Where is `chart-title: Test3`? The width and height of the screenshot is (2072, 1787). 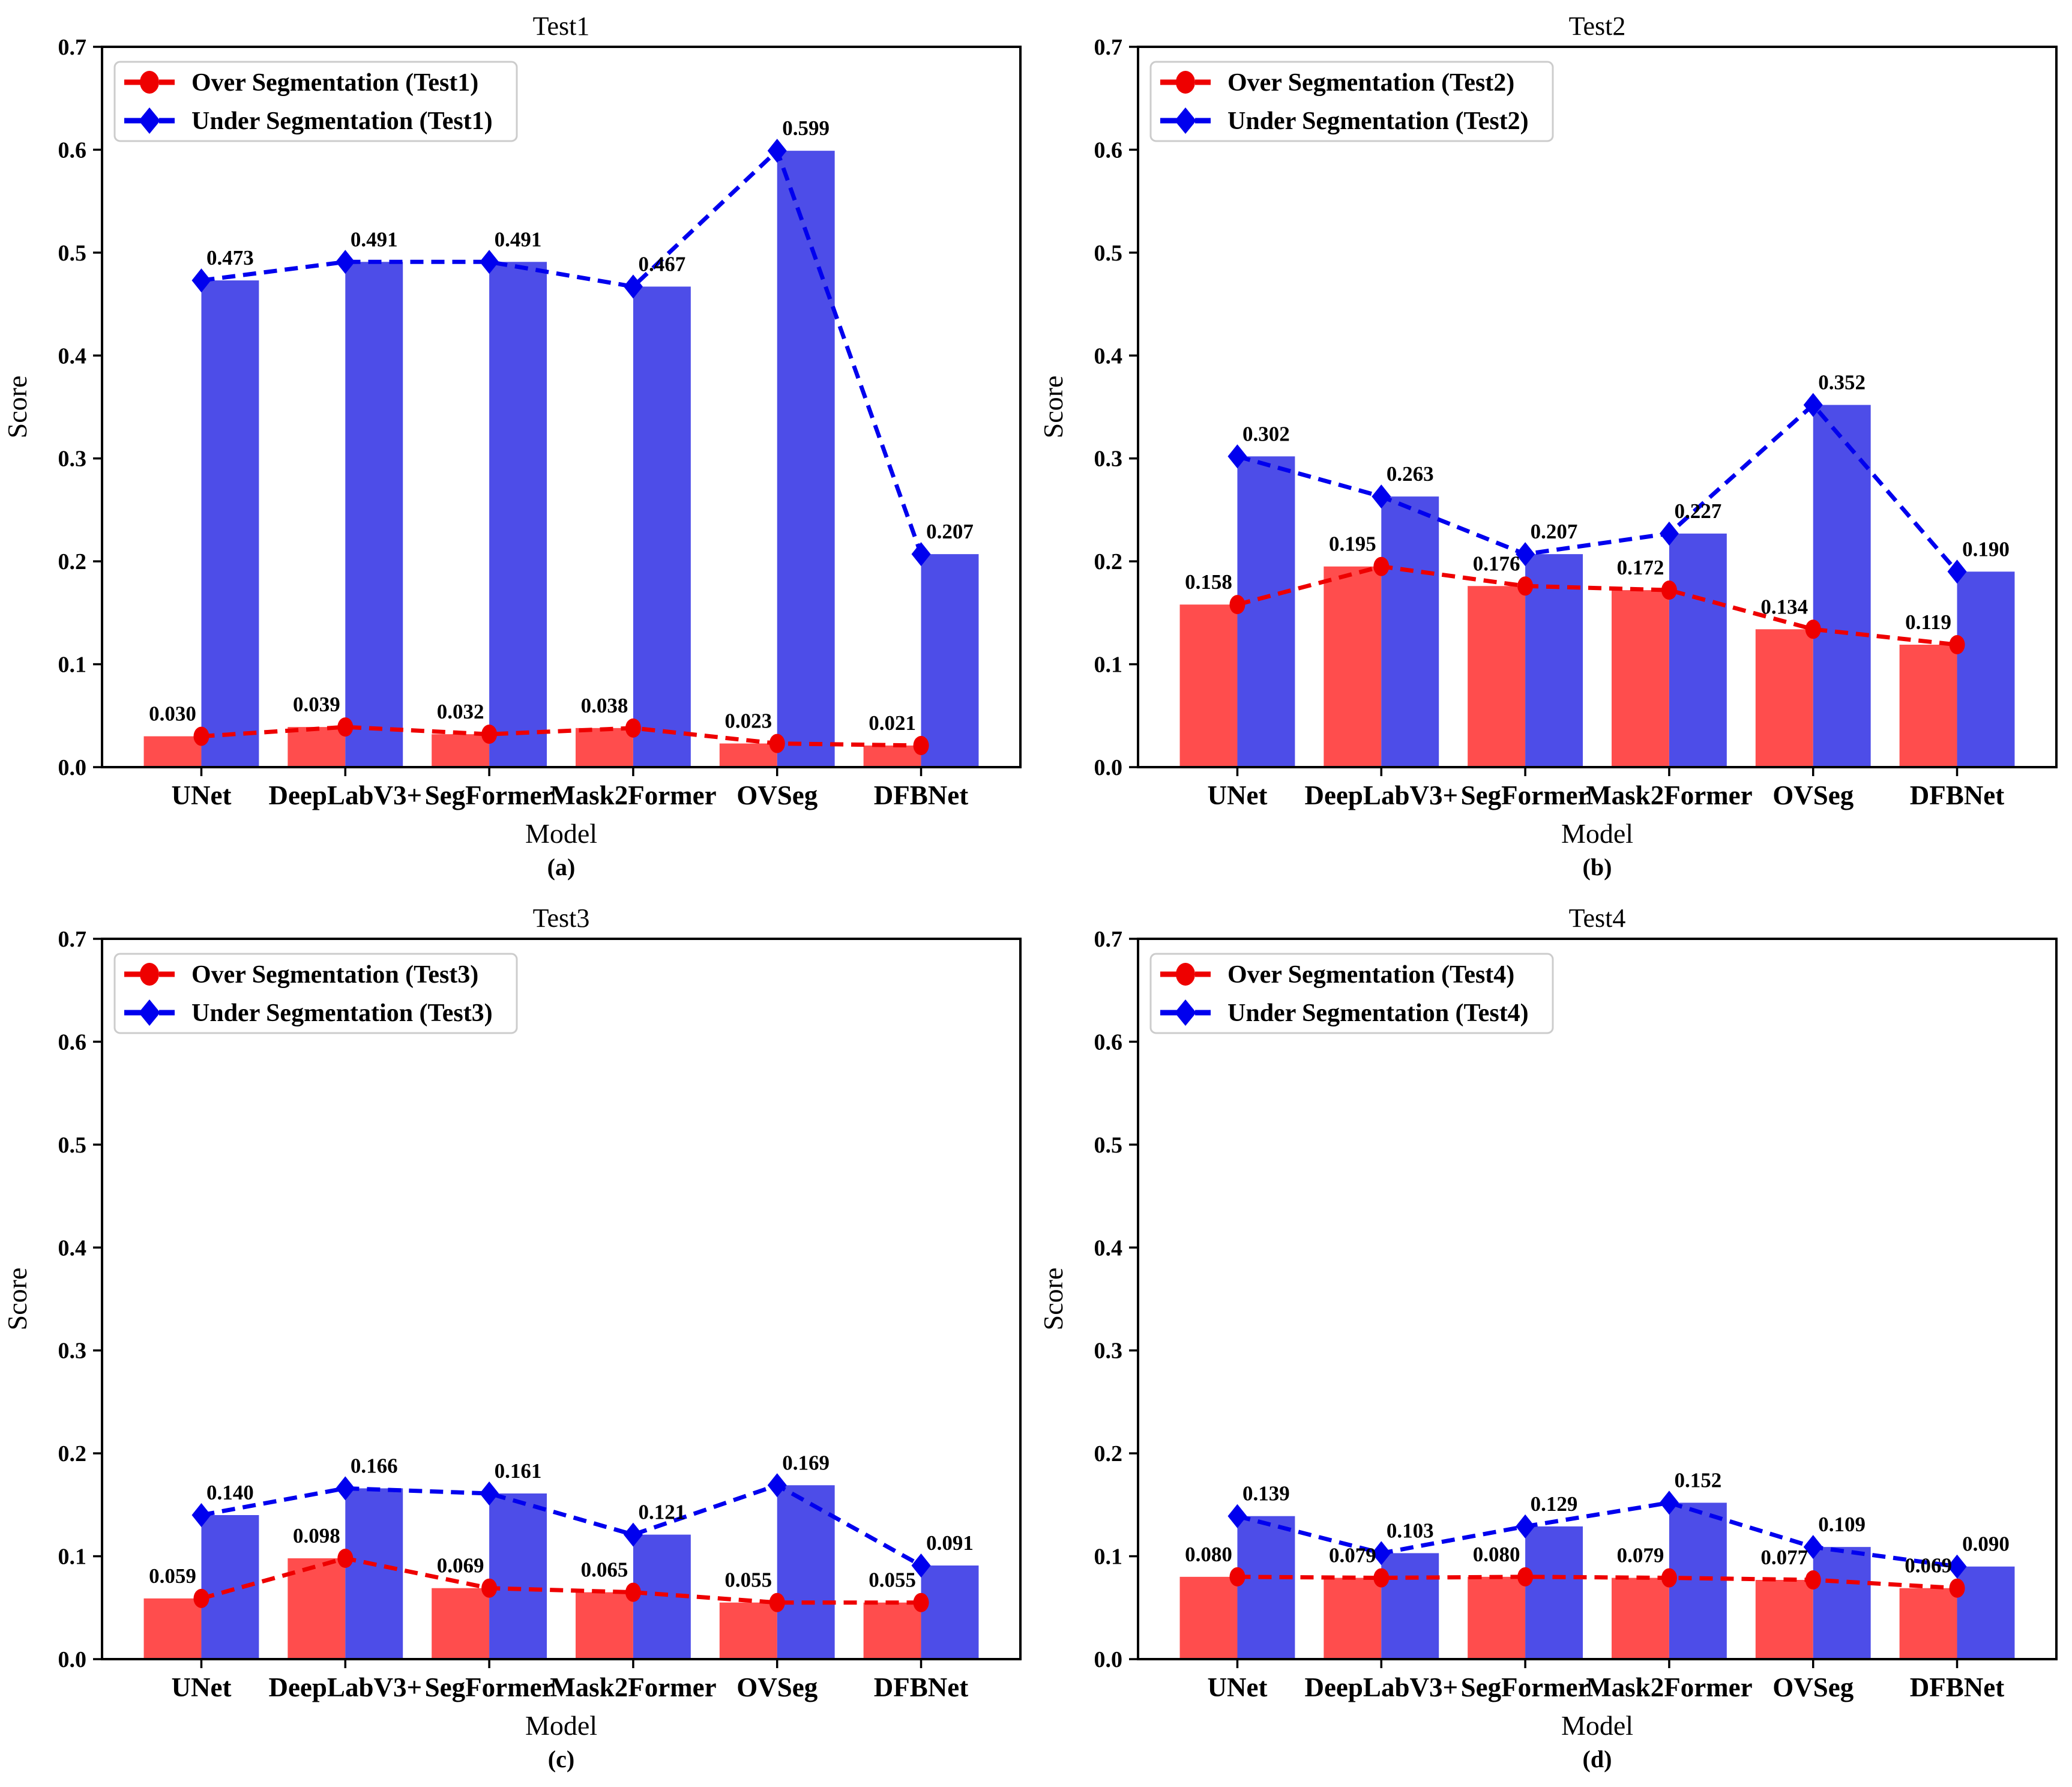
chart-title: Test3 is located at coordinates (561, 918).